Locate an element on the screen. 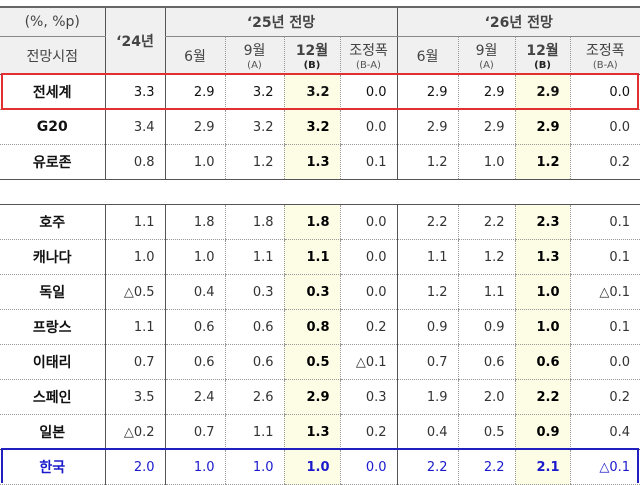  section-spacer is located at coordinates (320, 192).